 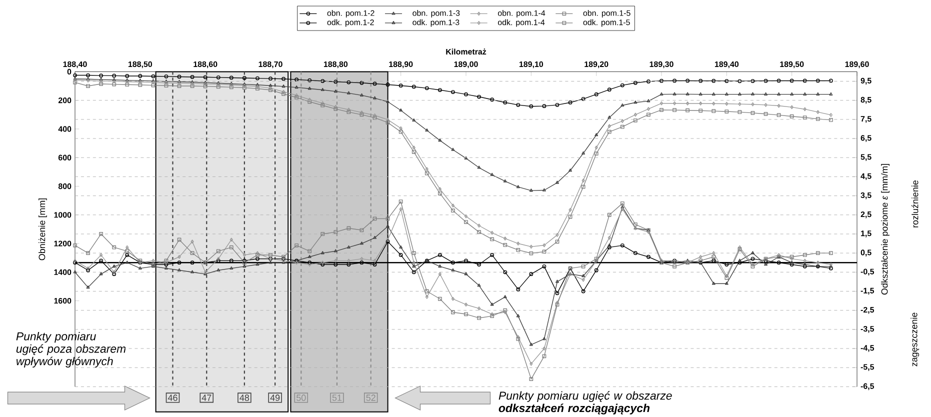 I want to click on annotation: Punkty pomiaru ugięć poza obszarem wpływów głównych, so click(x=71, y=350).